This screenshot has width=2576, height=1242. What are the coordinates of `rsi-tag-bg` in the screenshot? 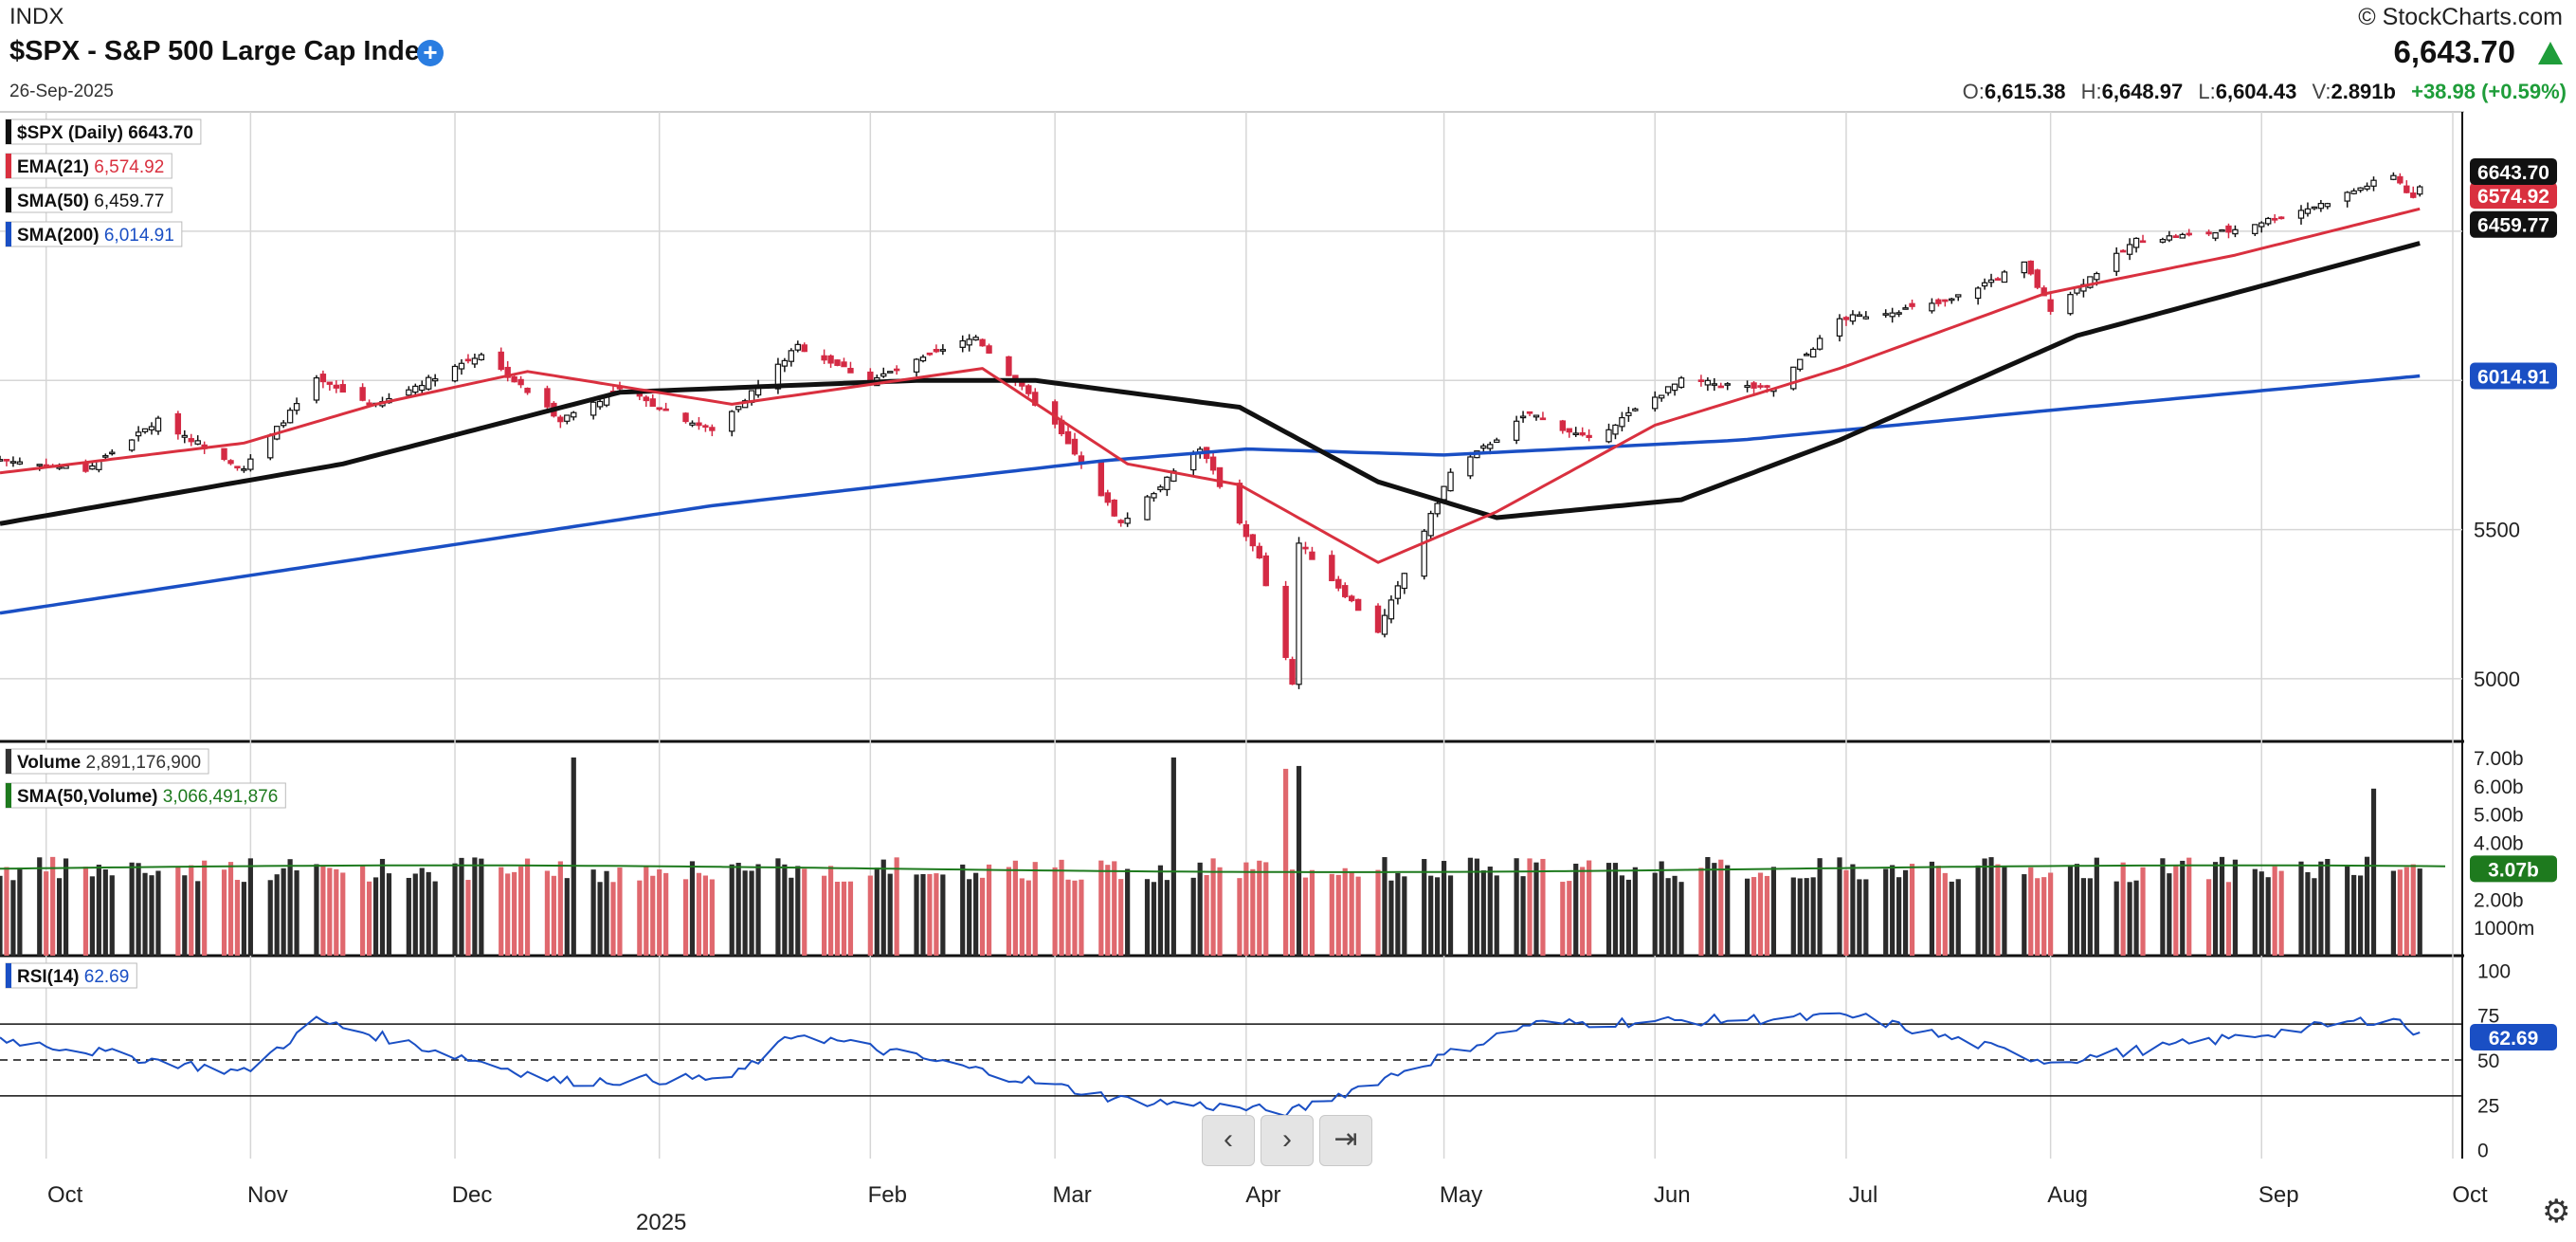 It's located at (2513, 1037).